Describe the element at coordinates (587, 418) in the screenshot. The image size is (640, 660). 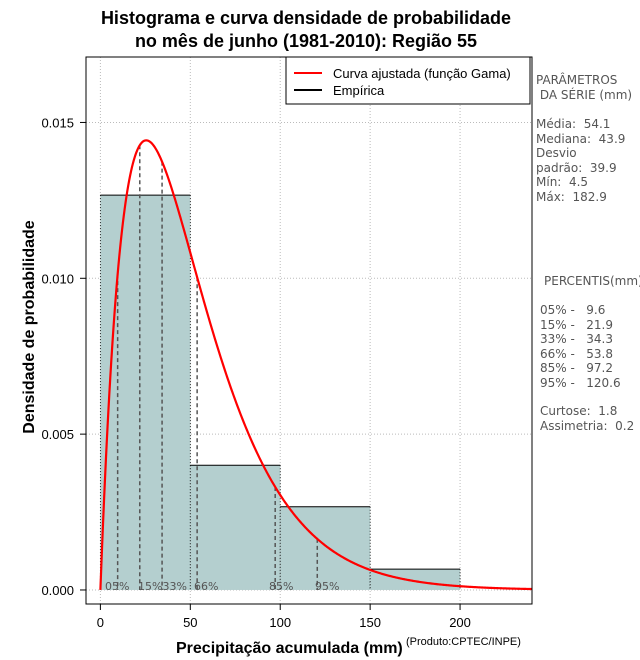
I see `stats-values: Curtose: 1.8 Assimetria: 0.2` at that location.